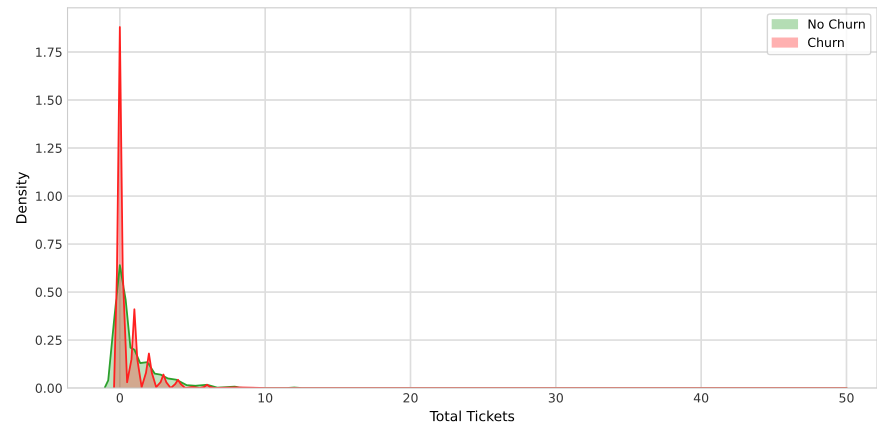  Describe the element at coordinates (119, 398) in the screenshot. I see `x-tick-label: 0` at that location.